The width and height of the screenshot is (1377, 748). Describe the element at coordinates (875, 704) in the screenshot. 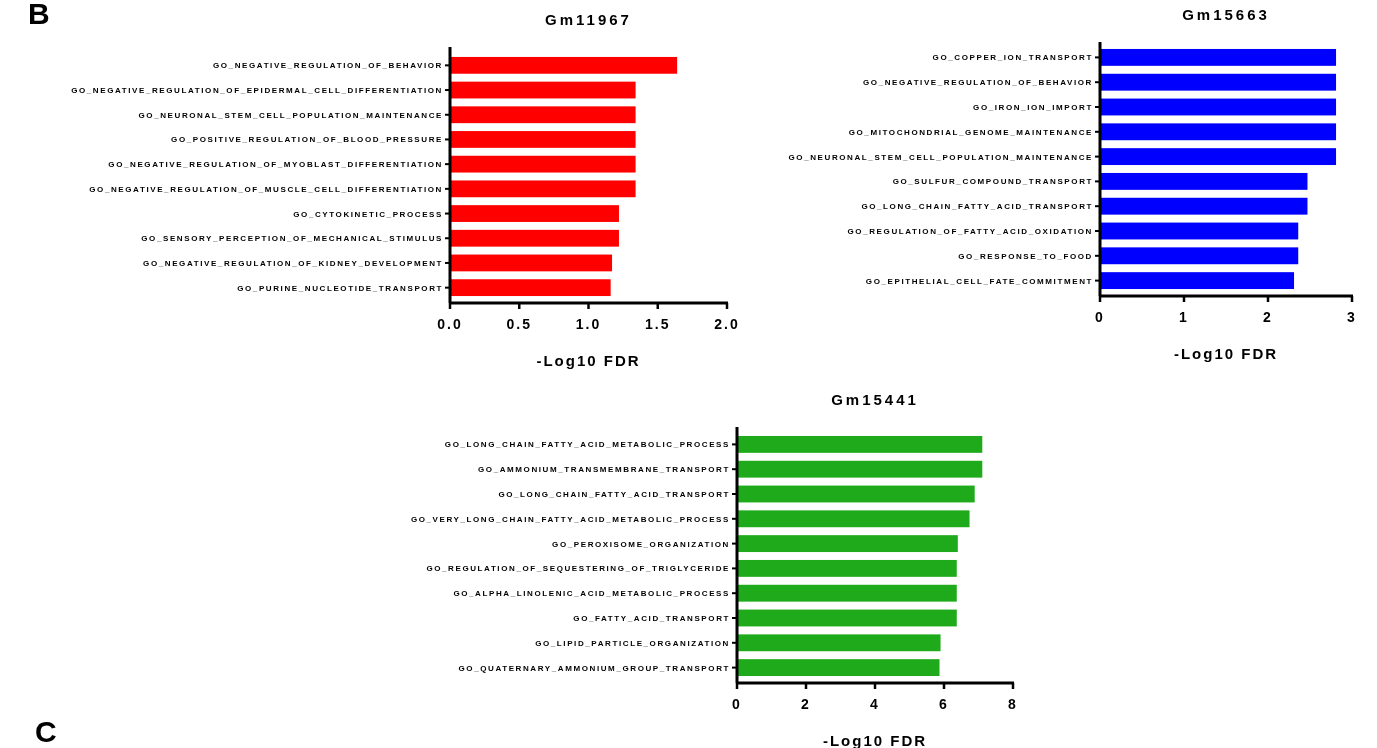

I see `x-tick-label: 4` at that location.